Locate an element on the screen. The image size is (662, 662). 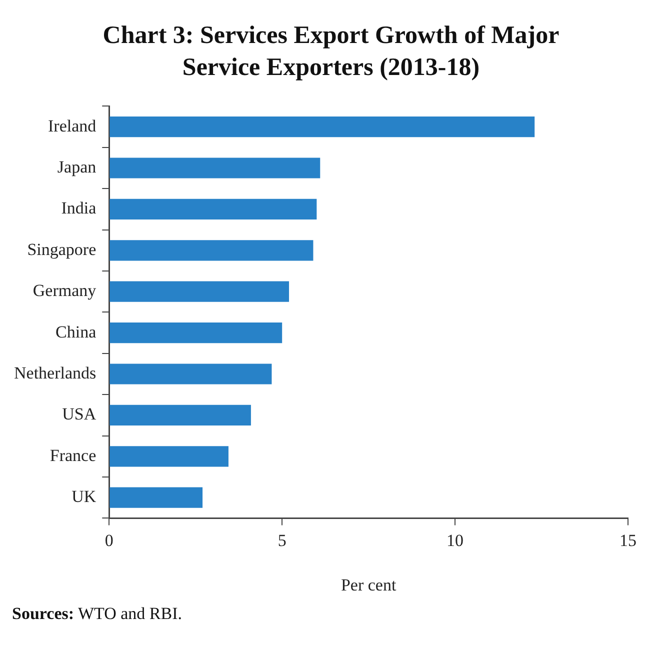
y-tick-label: Singapore is located at coordinates (61, 249).